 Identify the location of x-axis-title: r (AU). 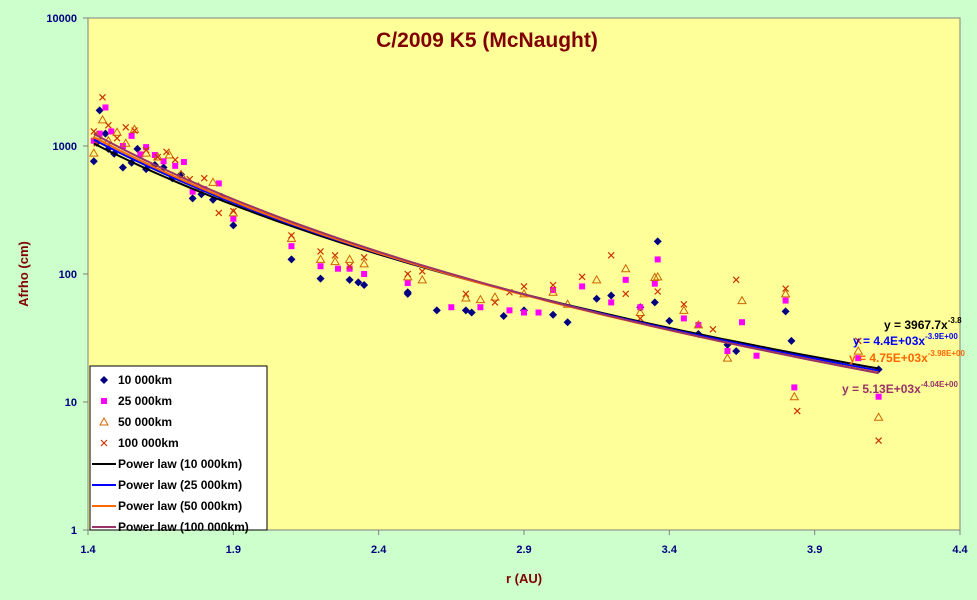
(524, 578).